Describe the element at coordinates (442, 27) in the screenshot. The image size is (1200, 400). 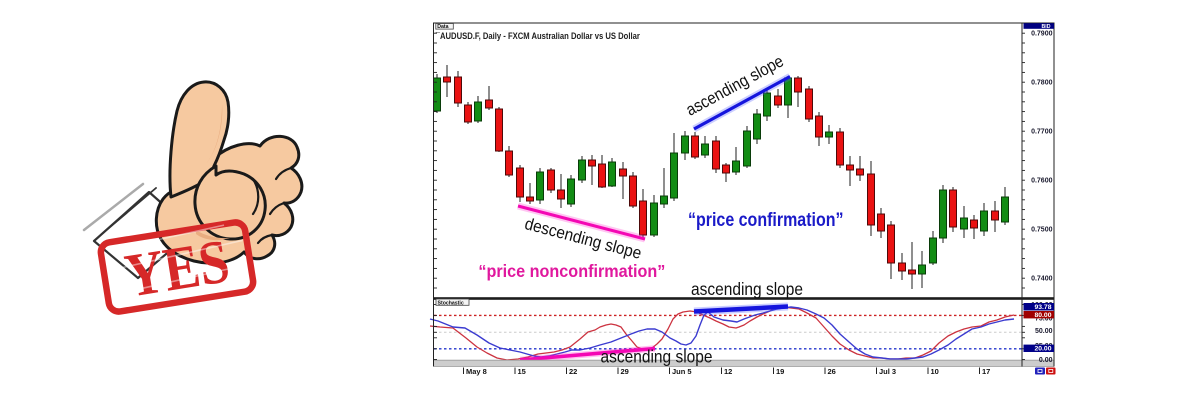
I see `svg-text: Data` at that location.